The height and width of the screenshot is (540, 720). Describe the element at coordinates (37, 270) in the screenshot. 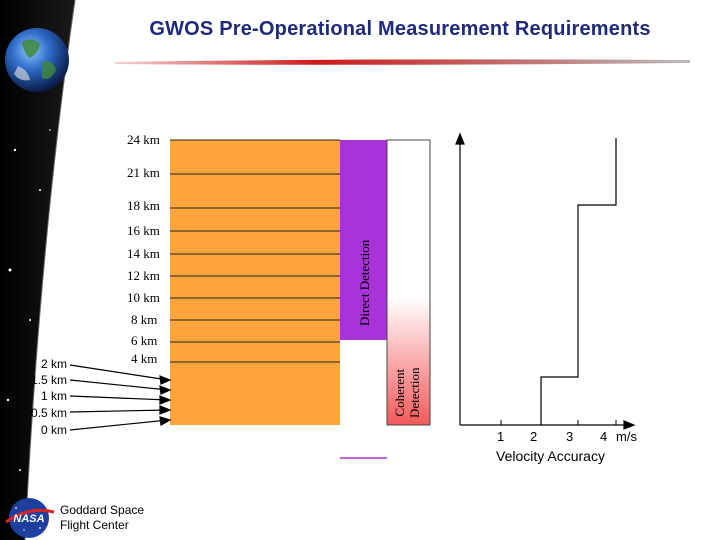

I see `space-band` at that location.